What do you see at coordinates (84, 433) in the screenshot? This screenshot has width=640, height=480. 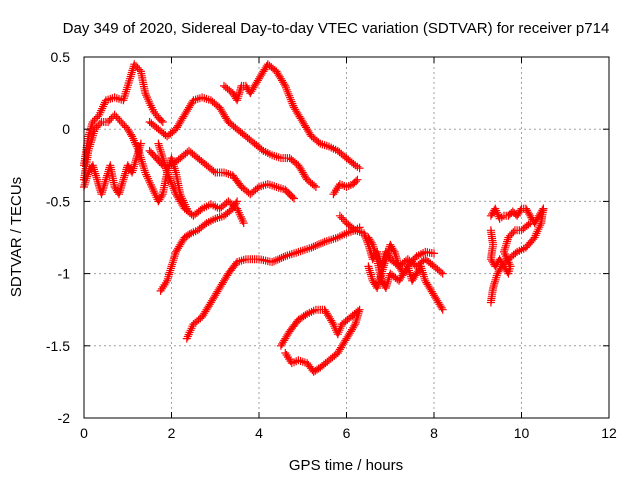 I see `x-tick-label: 0` at bounding box center [84, 433].